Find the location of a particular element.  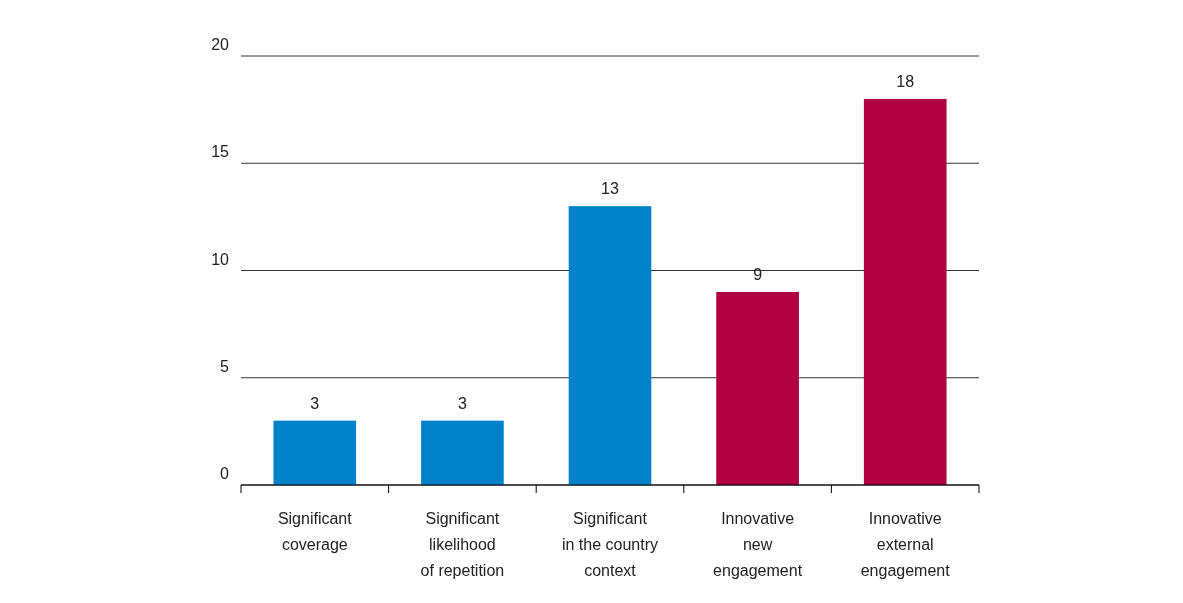

data-label: 18 is located at coordinates (905, 81).